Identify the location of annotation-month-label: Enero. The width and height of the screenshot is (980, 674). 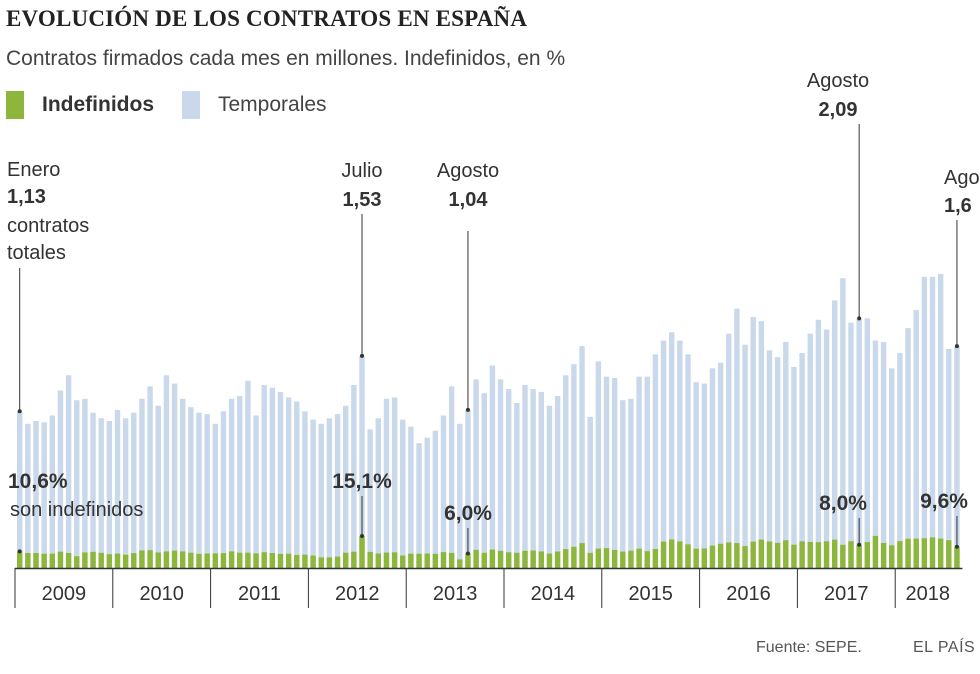
(33, 170).